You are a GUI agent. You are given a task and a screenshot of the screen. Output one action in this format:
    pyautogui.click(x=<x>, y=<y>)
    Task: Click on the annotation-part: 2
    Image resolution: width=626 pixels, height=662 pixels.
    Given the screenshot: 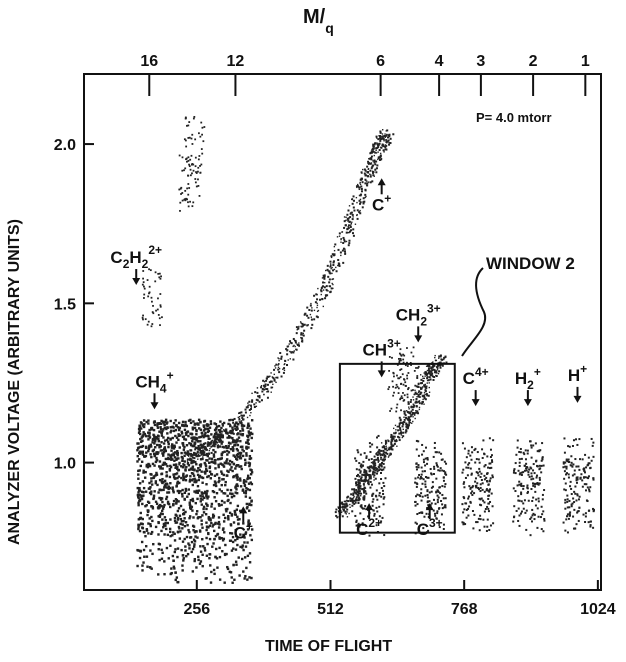 What is the action you would take?
    pyautogui.click(x=530, y=385)
    